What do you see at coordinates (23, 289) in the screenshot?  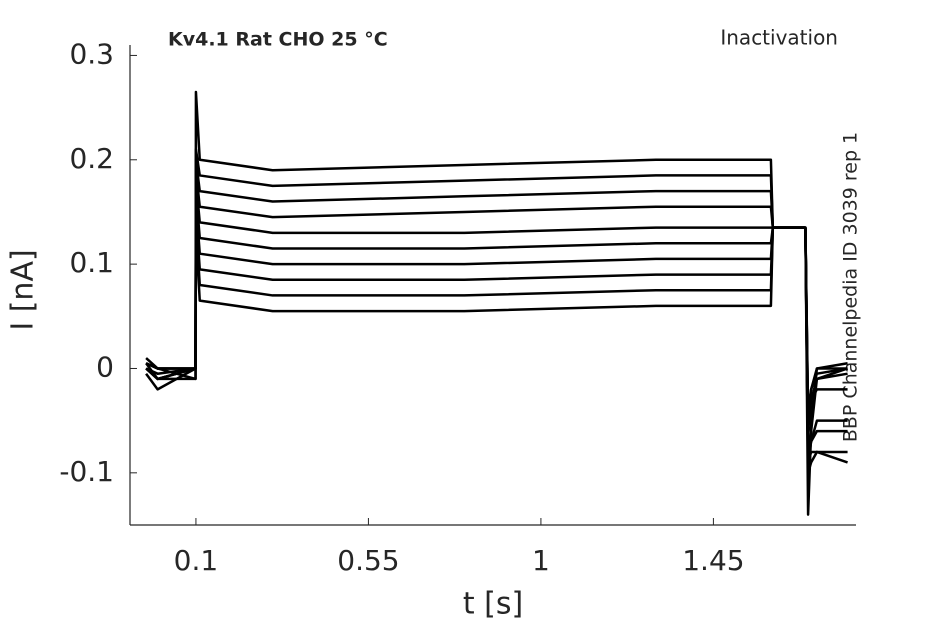 I see `y-axis-label: I [nA]` at bounding box center [23, 289].